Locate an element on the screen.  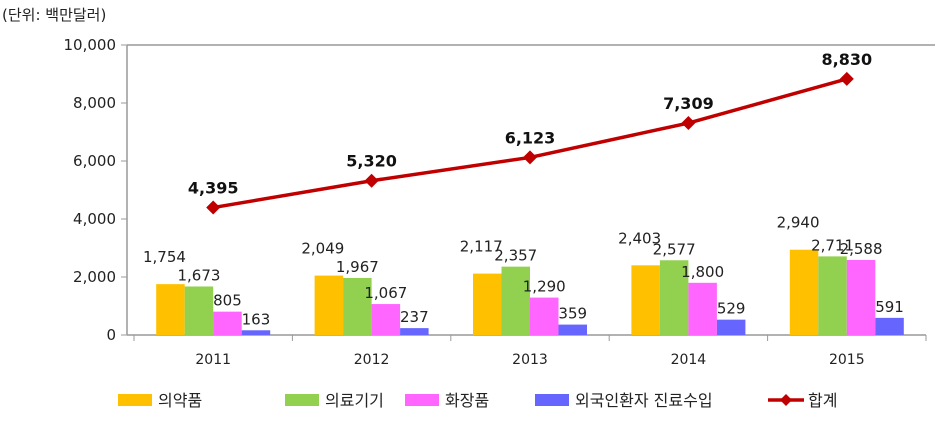
bar-label: 359 is located at coordinates (572, 314).